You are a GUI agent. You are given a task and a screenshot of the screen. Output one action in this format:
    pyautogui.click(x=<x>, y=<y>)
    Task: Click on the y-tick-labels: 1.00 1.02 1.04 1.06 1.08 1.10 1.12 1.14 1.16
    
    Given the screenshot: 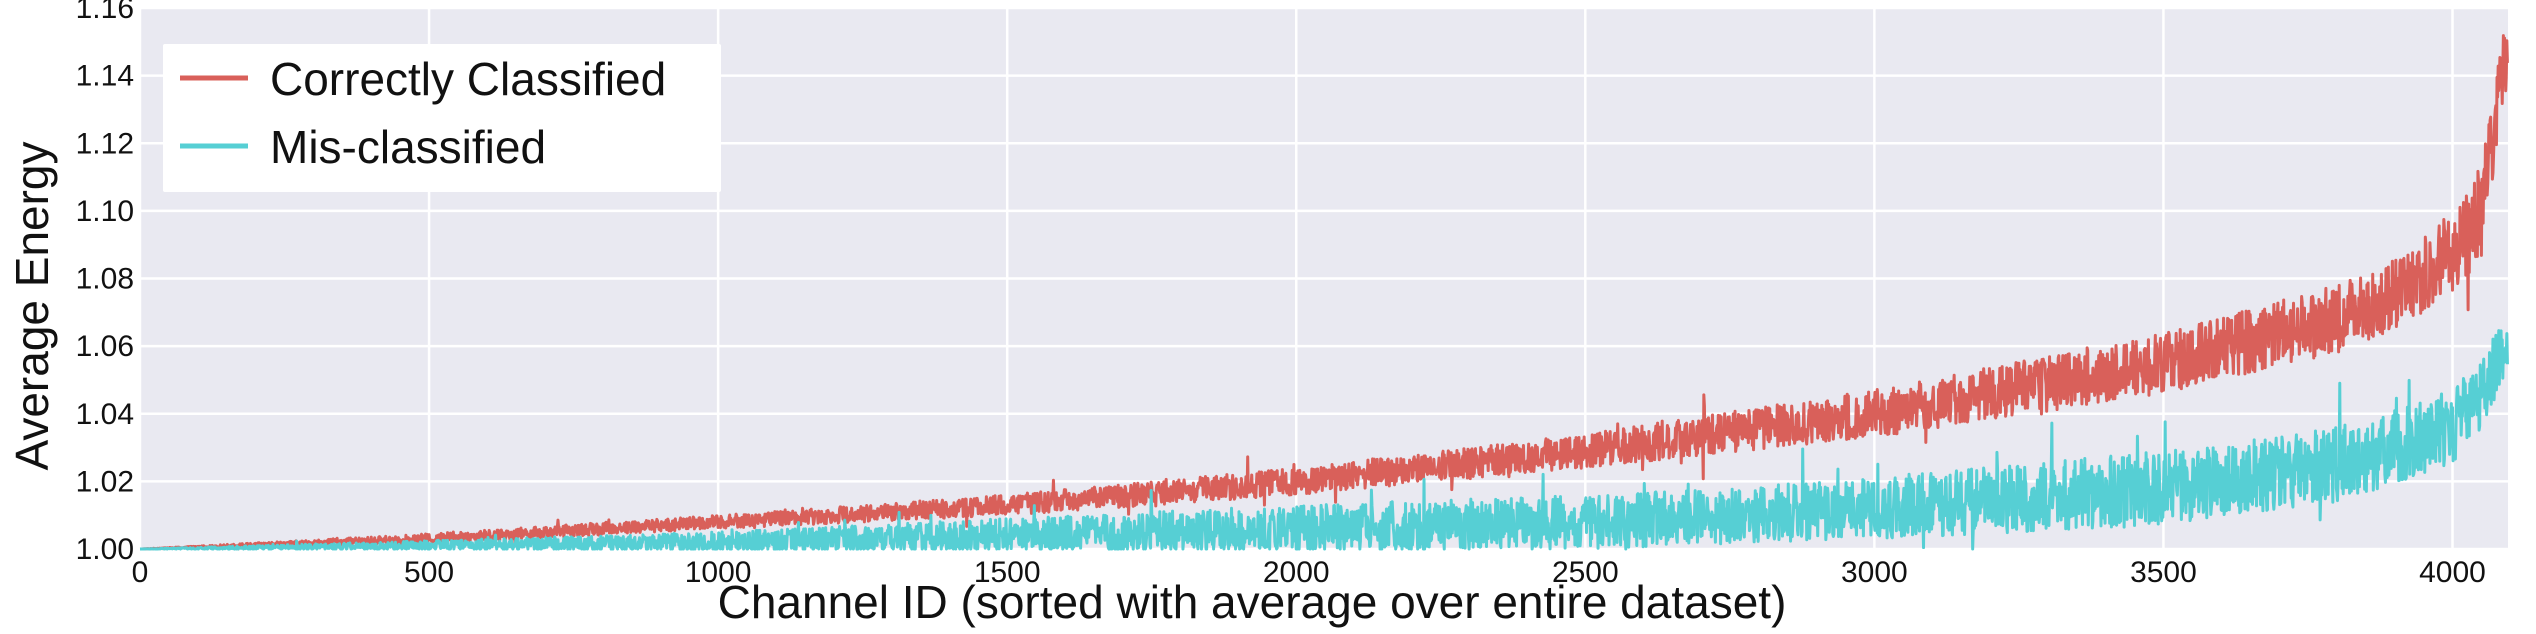 What is the action you would take?
    pyautogui.click(x=105, y=283)
    